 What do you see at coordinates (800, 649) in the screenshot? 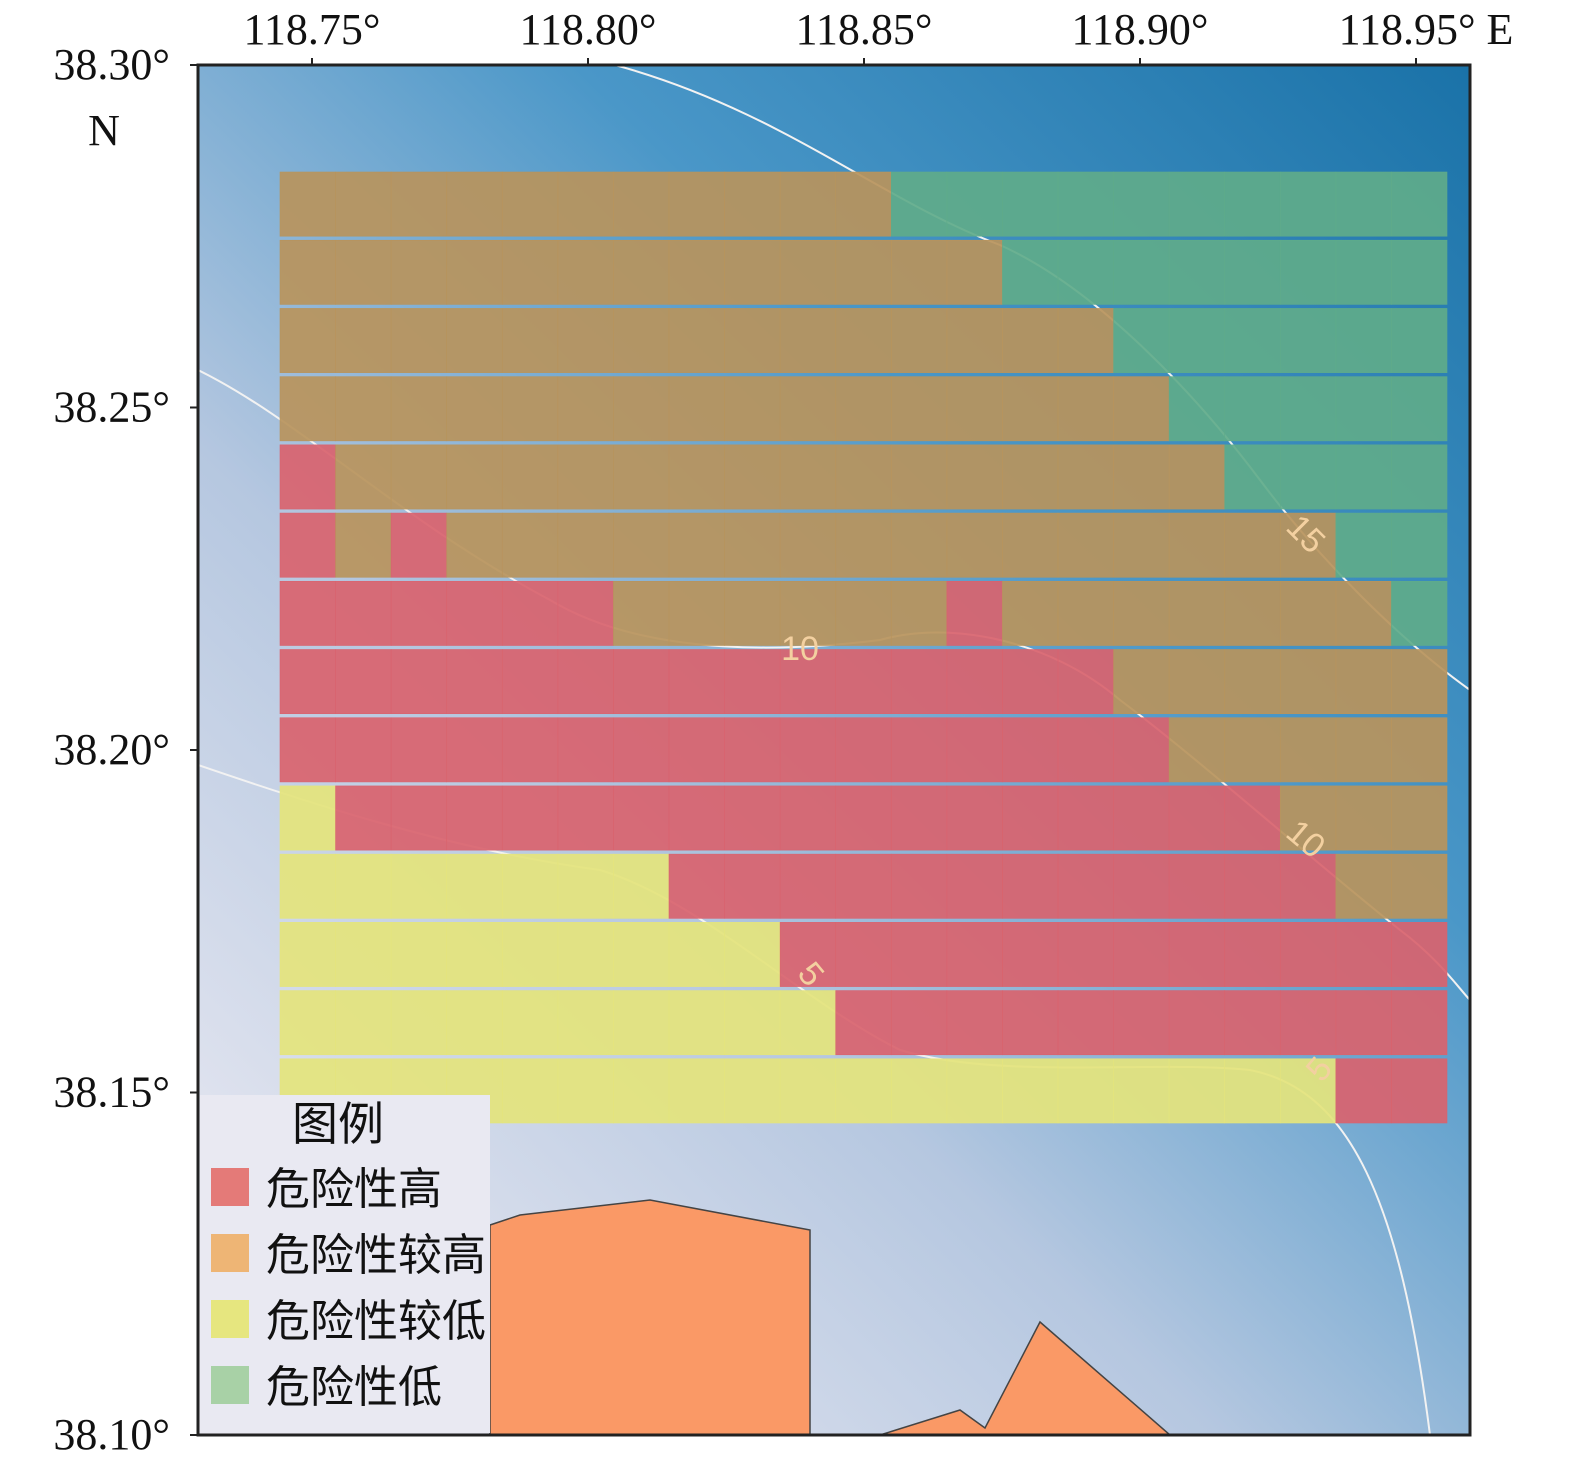
I see `contour-label: 10` at bounding box center [800, 649].